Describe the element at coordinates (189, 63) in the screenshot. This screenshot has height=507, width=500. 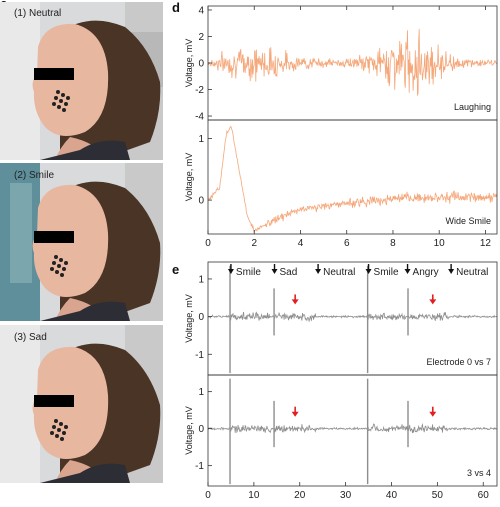
I see `d-laughing-ylabel: Voltage, mV` at that location.